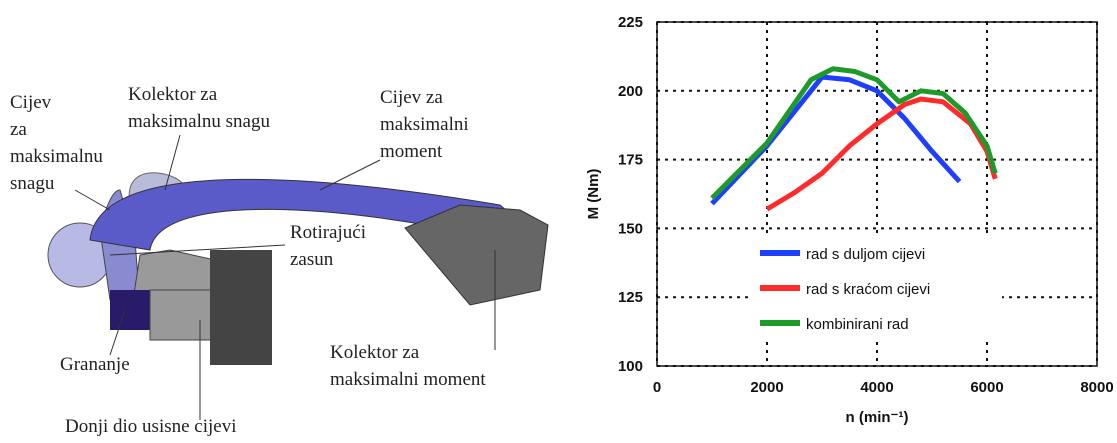 The image size is (1117, 443). Describe the element at coordinates (857, 324) in the screenshot. I see `legend-label: kombinirani rad` at that location.